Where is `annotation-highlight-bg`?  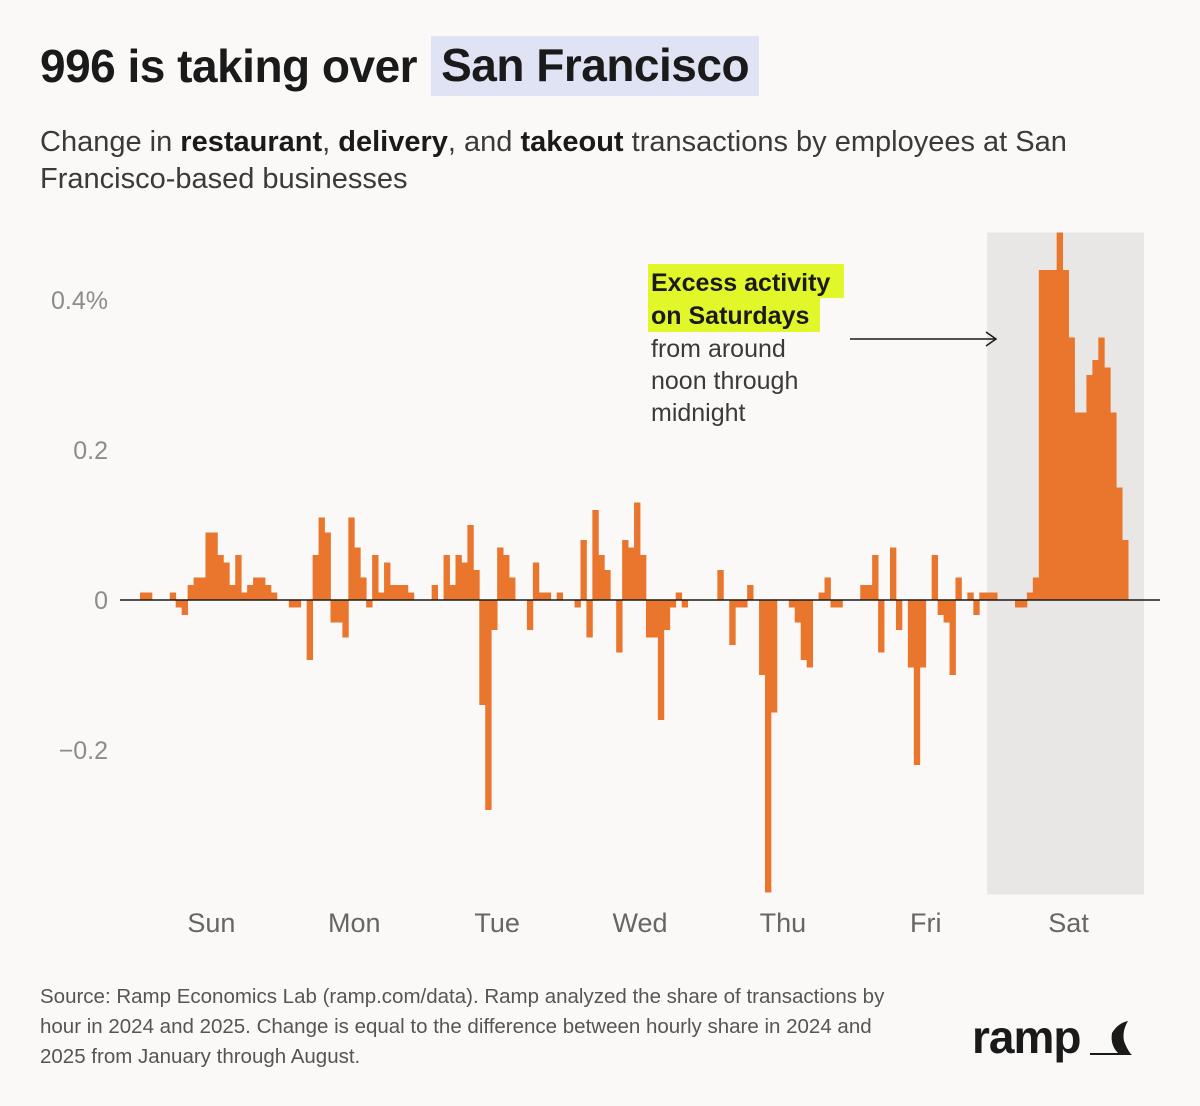 annotation-highlight-bg is located at coordinates (734, 315).